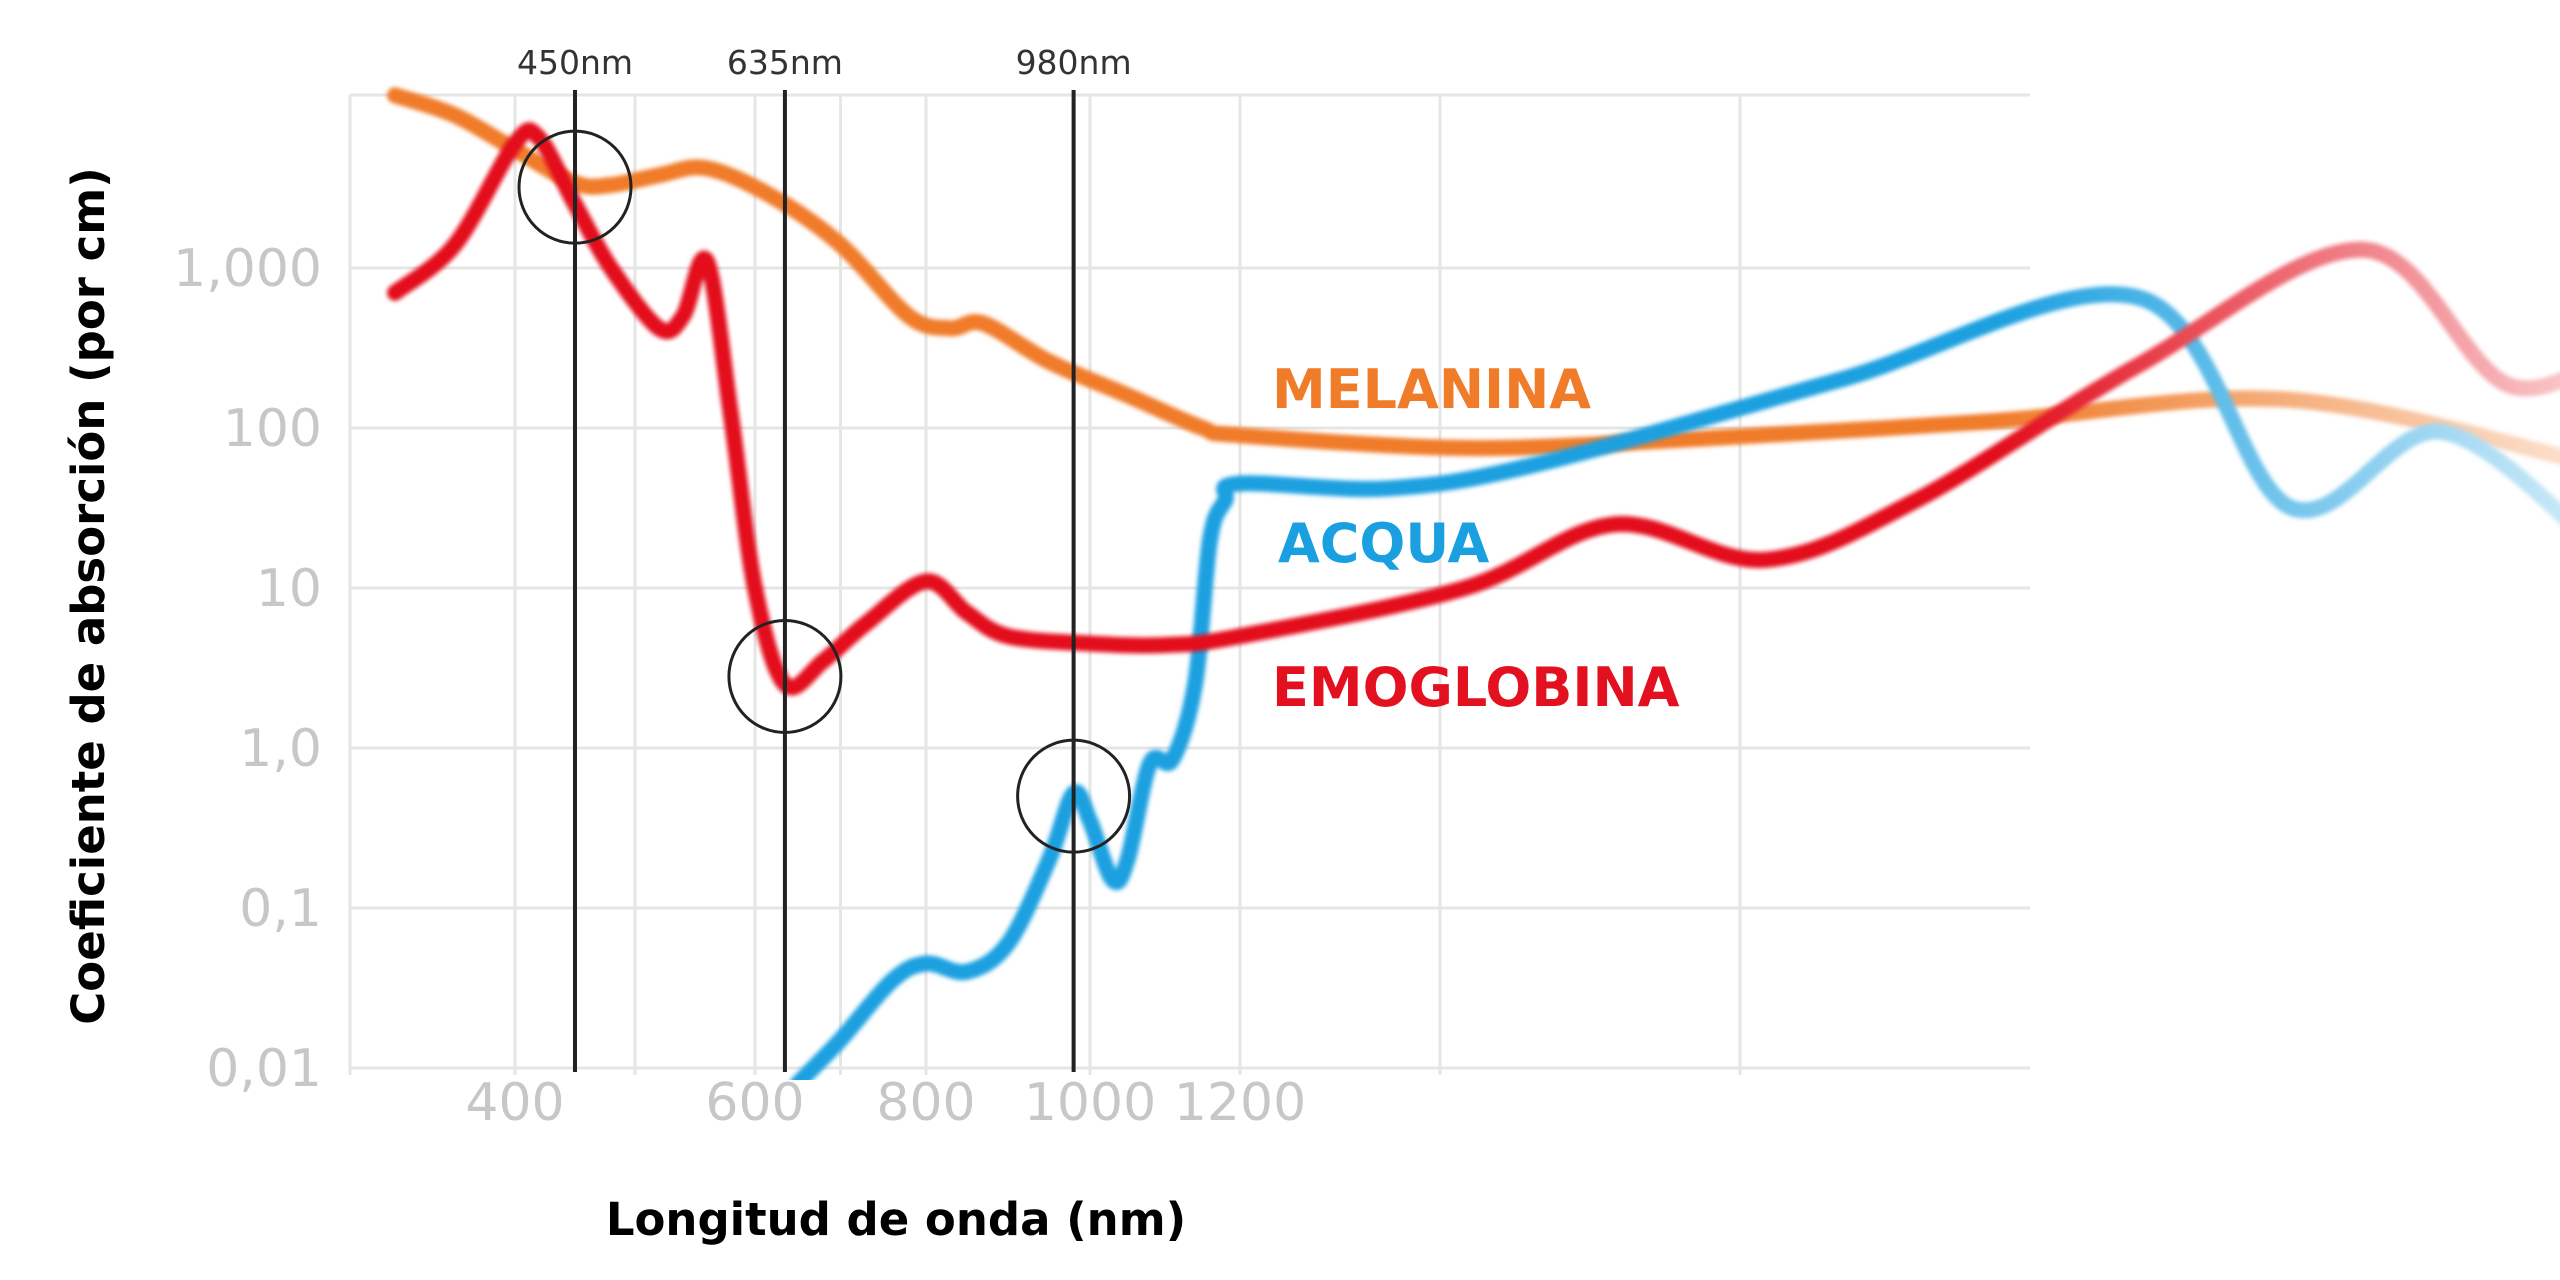 The image size is (2560, 1280). What do you see at coordinates (1476, 687) in the screenshot?
I see `series-label-emoglobina: EMOGLOBINA` at bounding box center [1476, 687].